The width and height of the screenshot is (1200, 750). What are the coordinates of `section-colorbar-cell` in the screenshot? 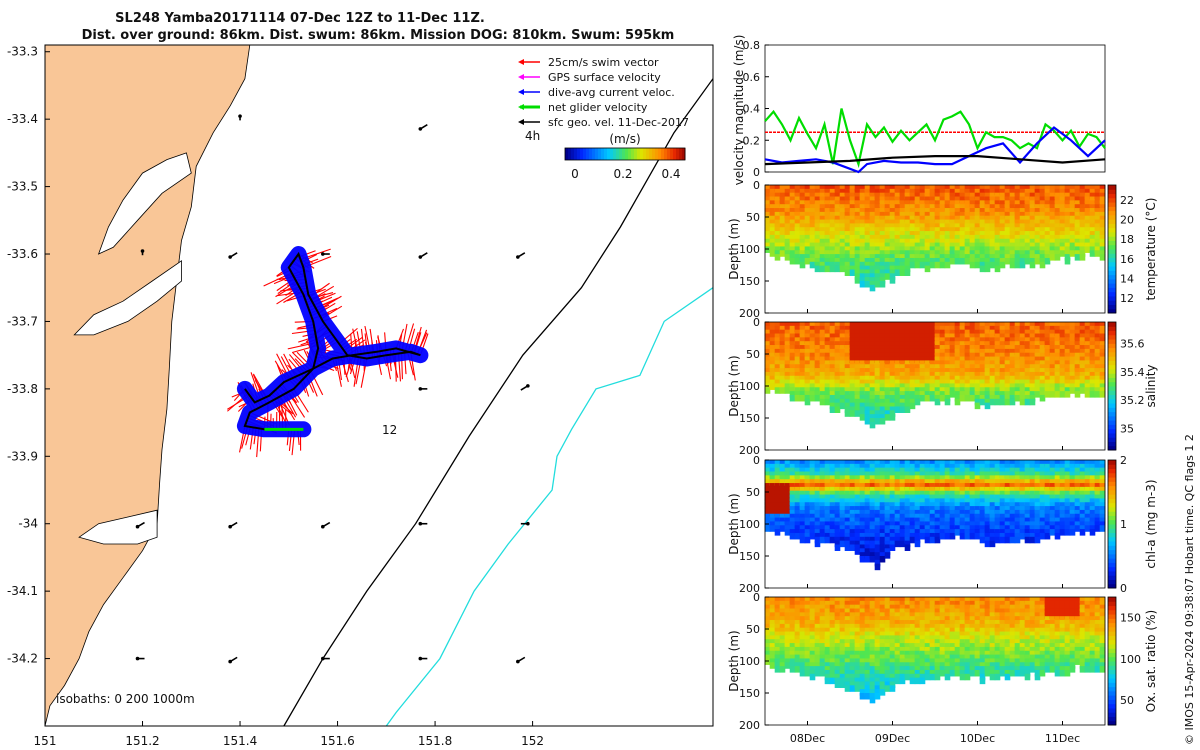 It's located at (1112, 273).